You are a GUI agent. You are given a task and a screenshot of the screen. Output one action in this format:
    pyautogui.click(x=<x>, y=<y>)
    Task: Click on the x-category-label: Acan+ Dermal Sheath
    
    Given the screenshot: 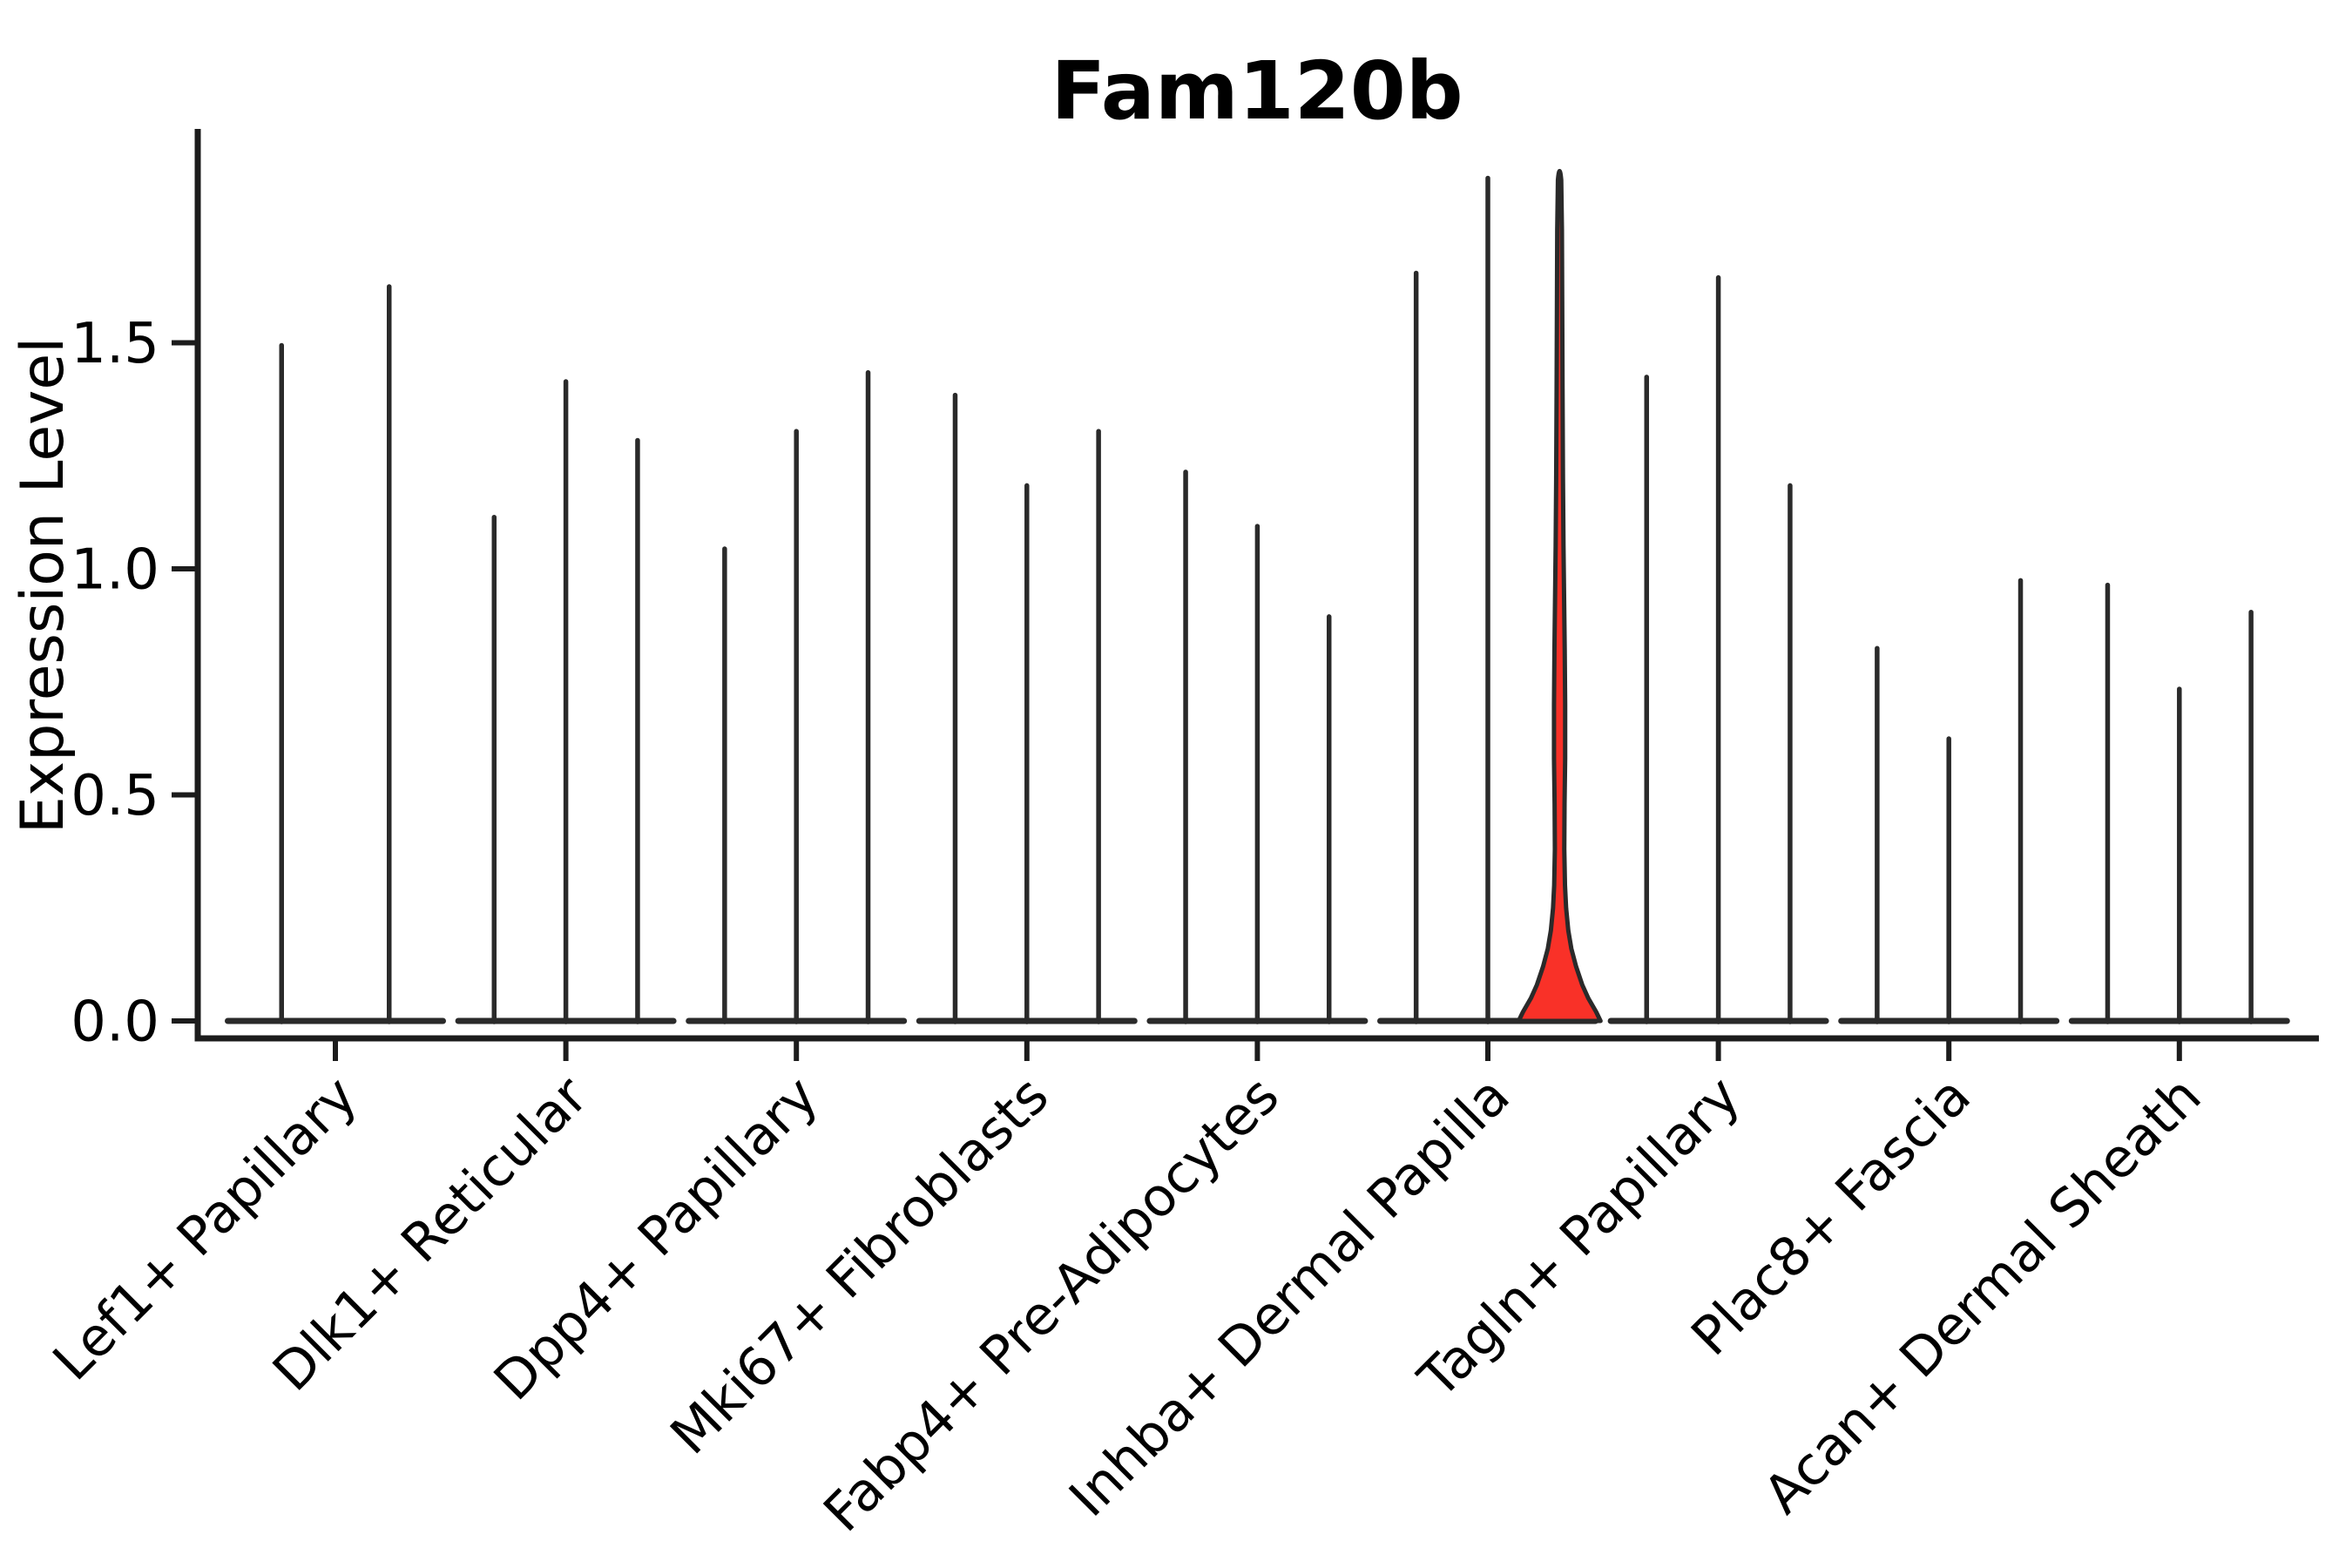 What is the action you would take?
    pyautogui.click(x=1983, y=1294)
    